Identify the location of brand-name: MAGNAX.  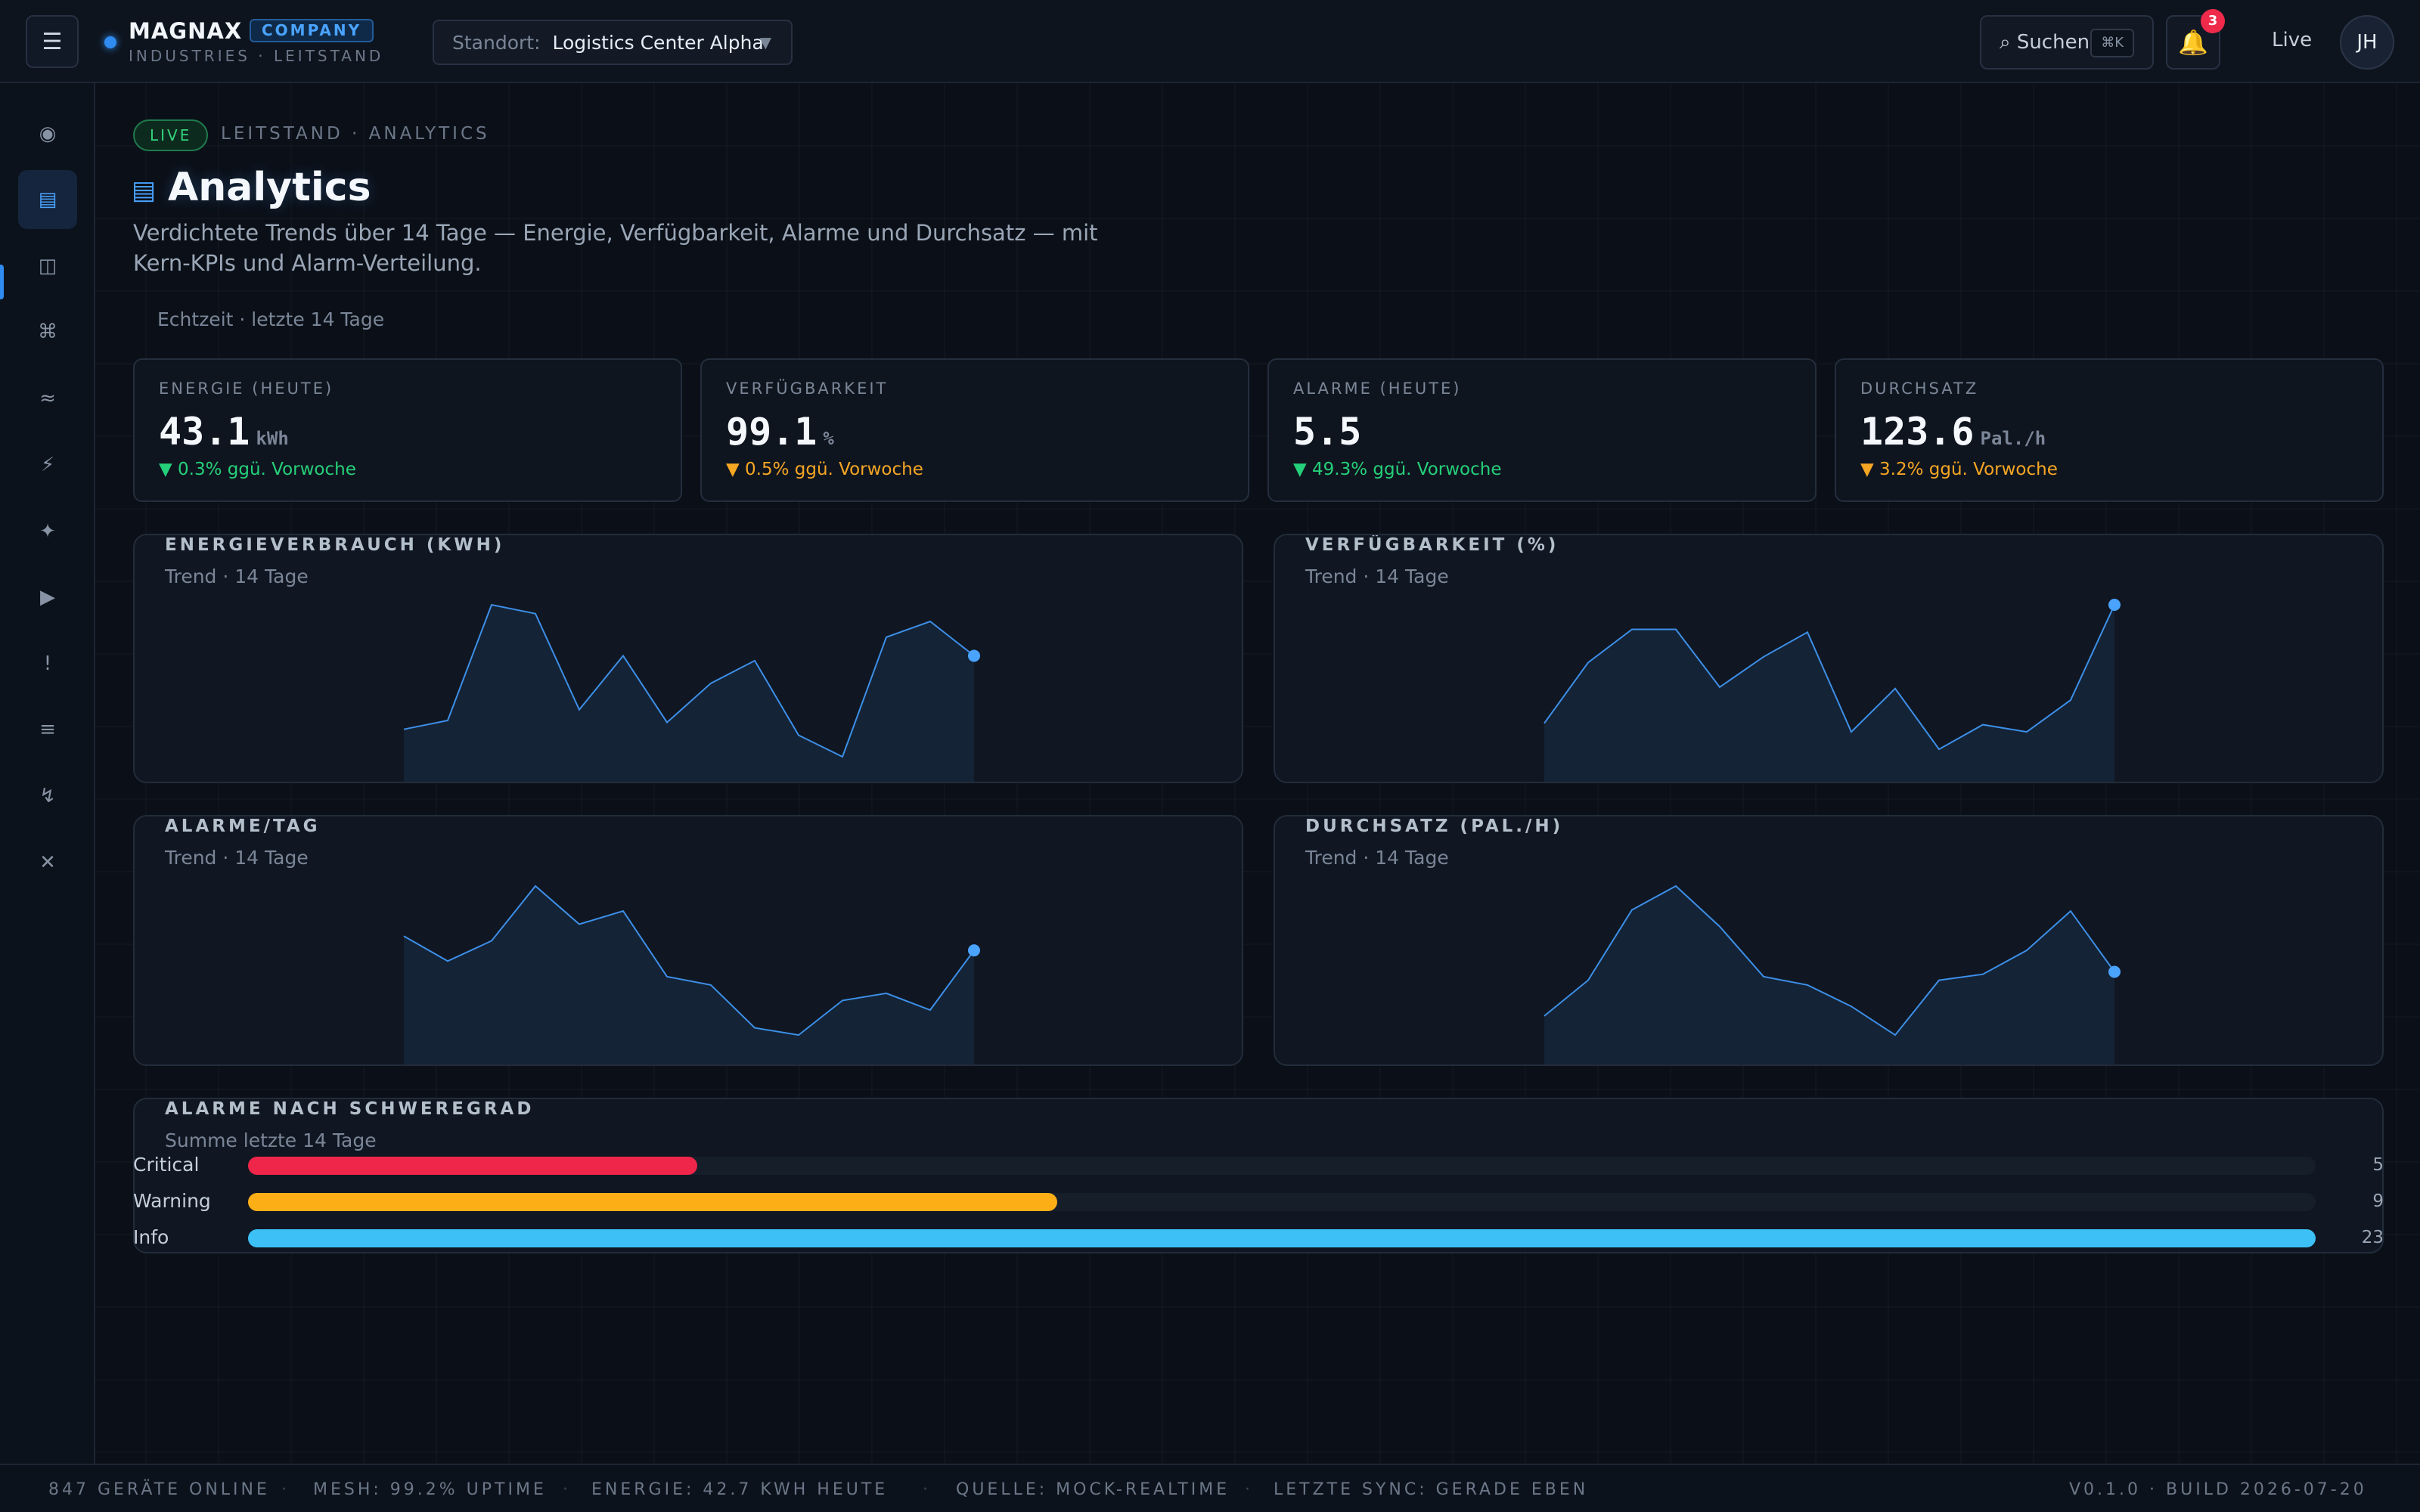
(186, 31).